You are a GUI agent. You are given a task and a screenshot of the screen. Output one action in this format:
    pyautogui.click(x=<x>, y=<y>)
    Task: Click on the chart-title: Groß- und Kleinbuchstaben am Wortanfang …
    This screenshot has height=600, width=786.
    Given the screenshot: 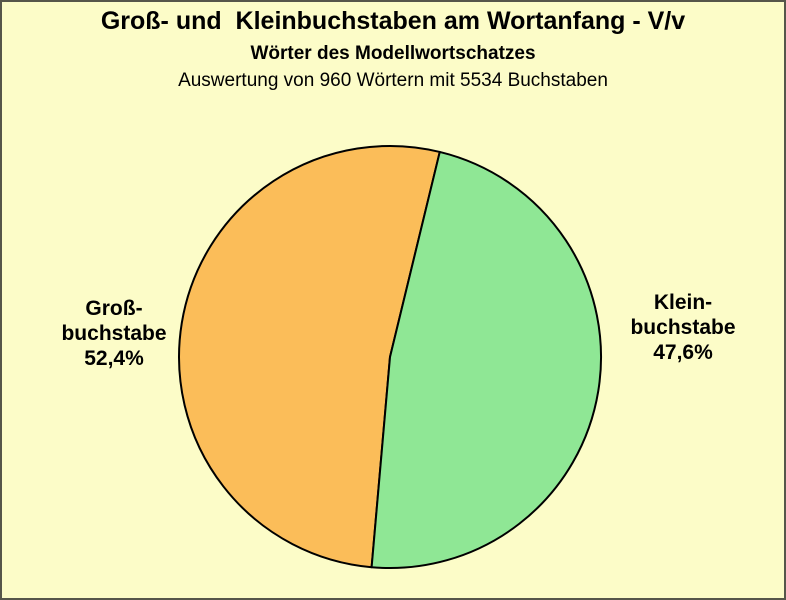 What is the action you would take?
    pyautogui.click(x=393, y=21)
    